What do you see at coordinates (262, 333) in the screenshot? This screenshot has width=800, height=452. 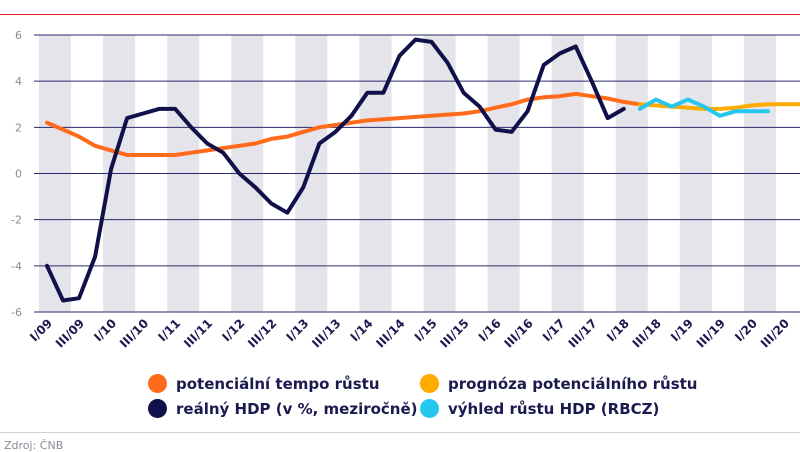 I see `x-tick-label: III/12` at bounding box center [262, 333].